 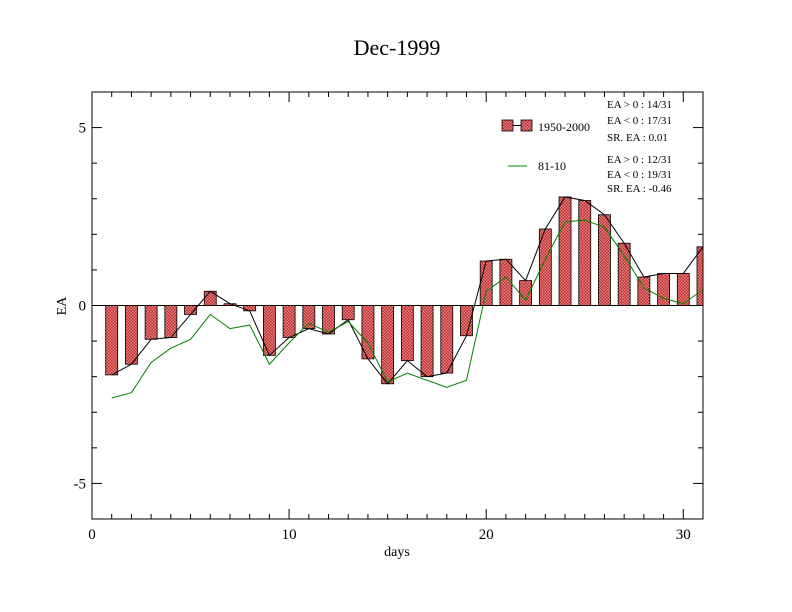 What do you see at coordinates (639, 175) in the screenshot?
I see `legend-stat: EA < 0 : 19/31` at bounding box center [639, 175].